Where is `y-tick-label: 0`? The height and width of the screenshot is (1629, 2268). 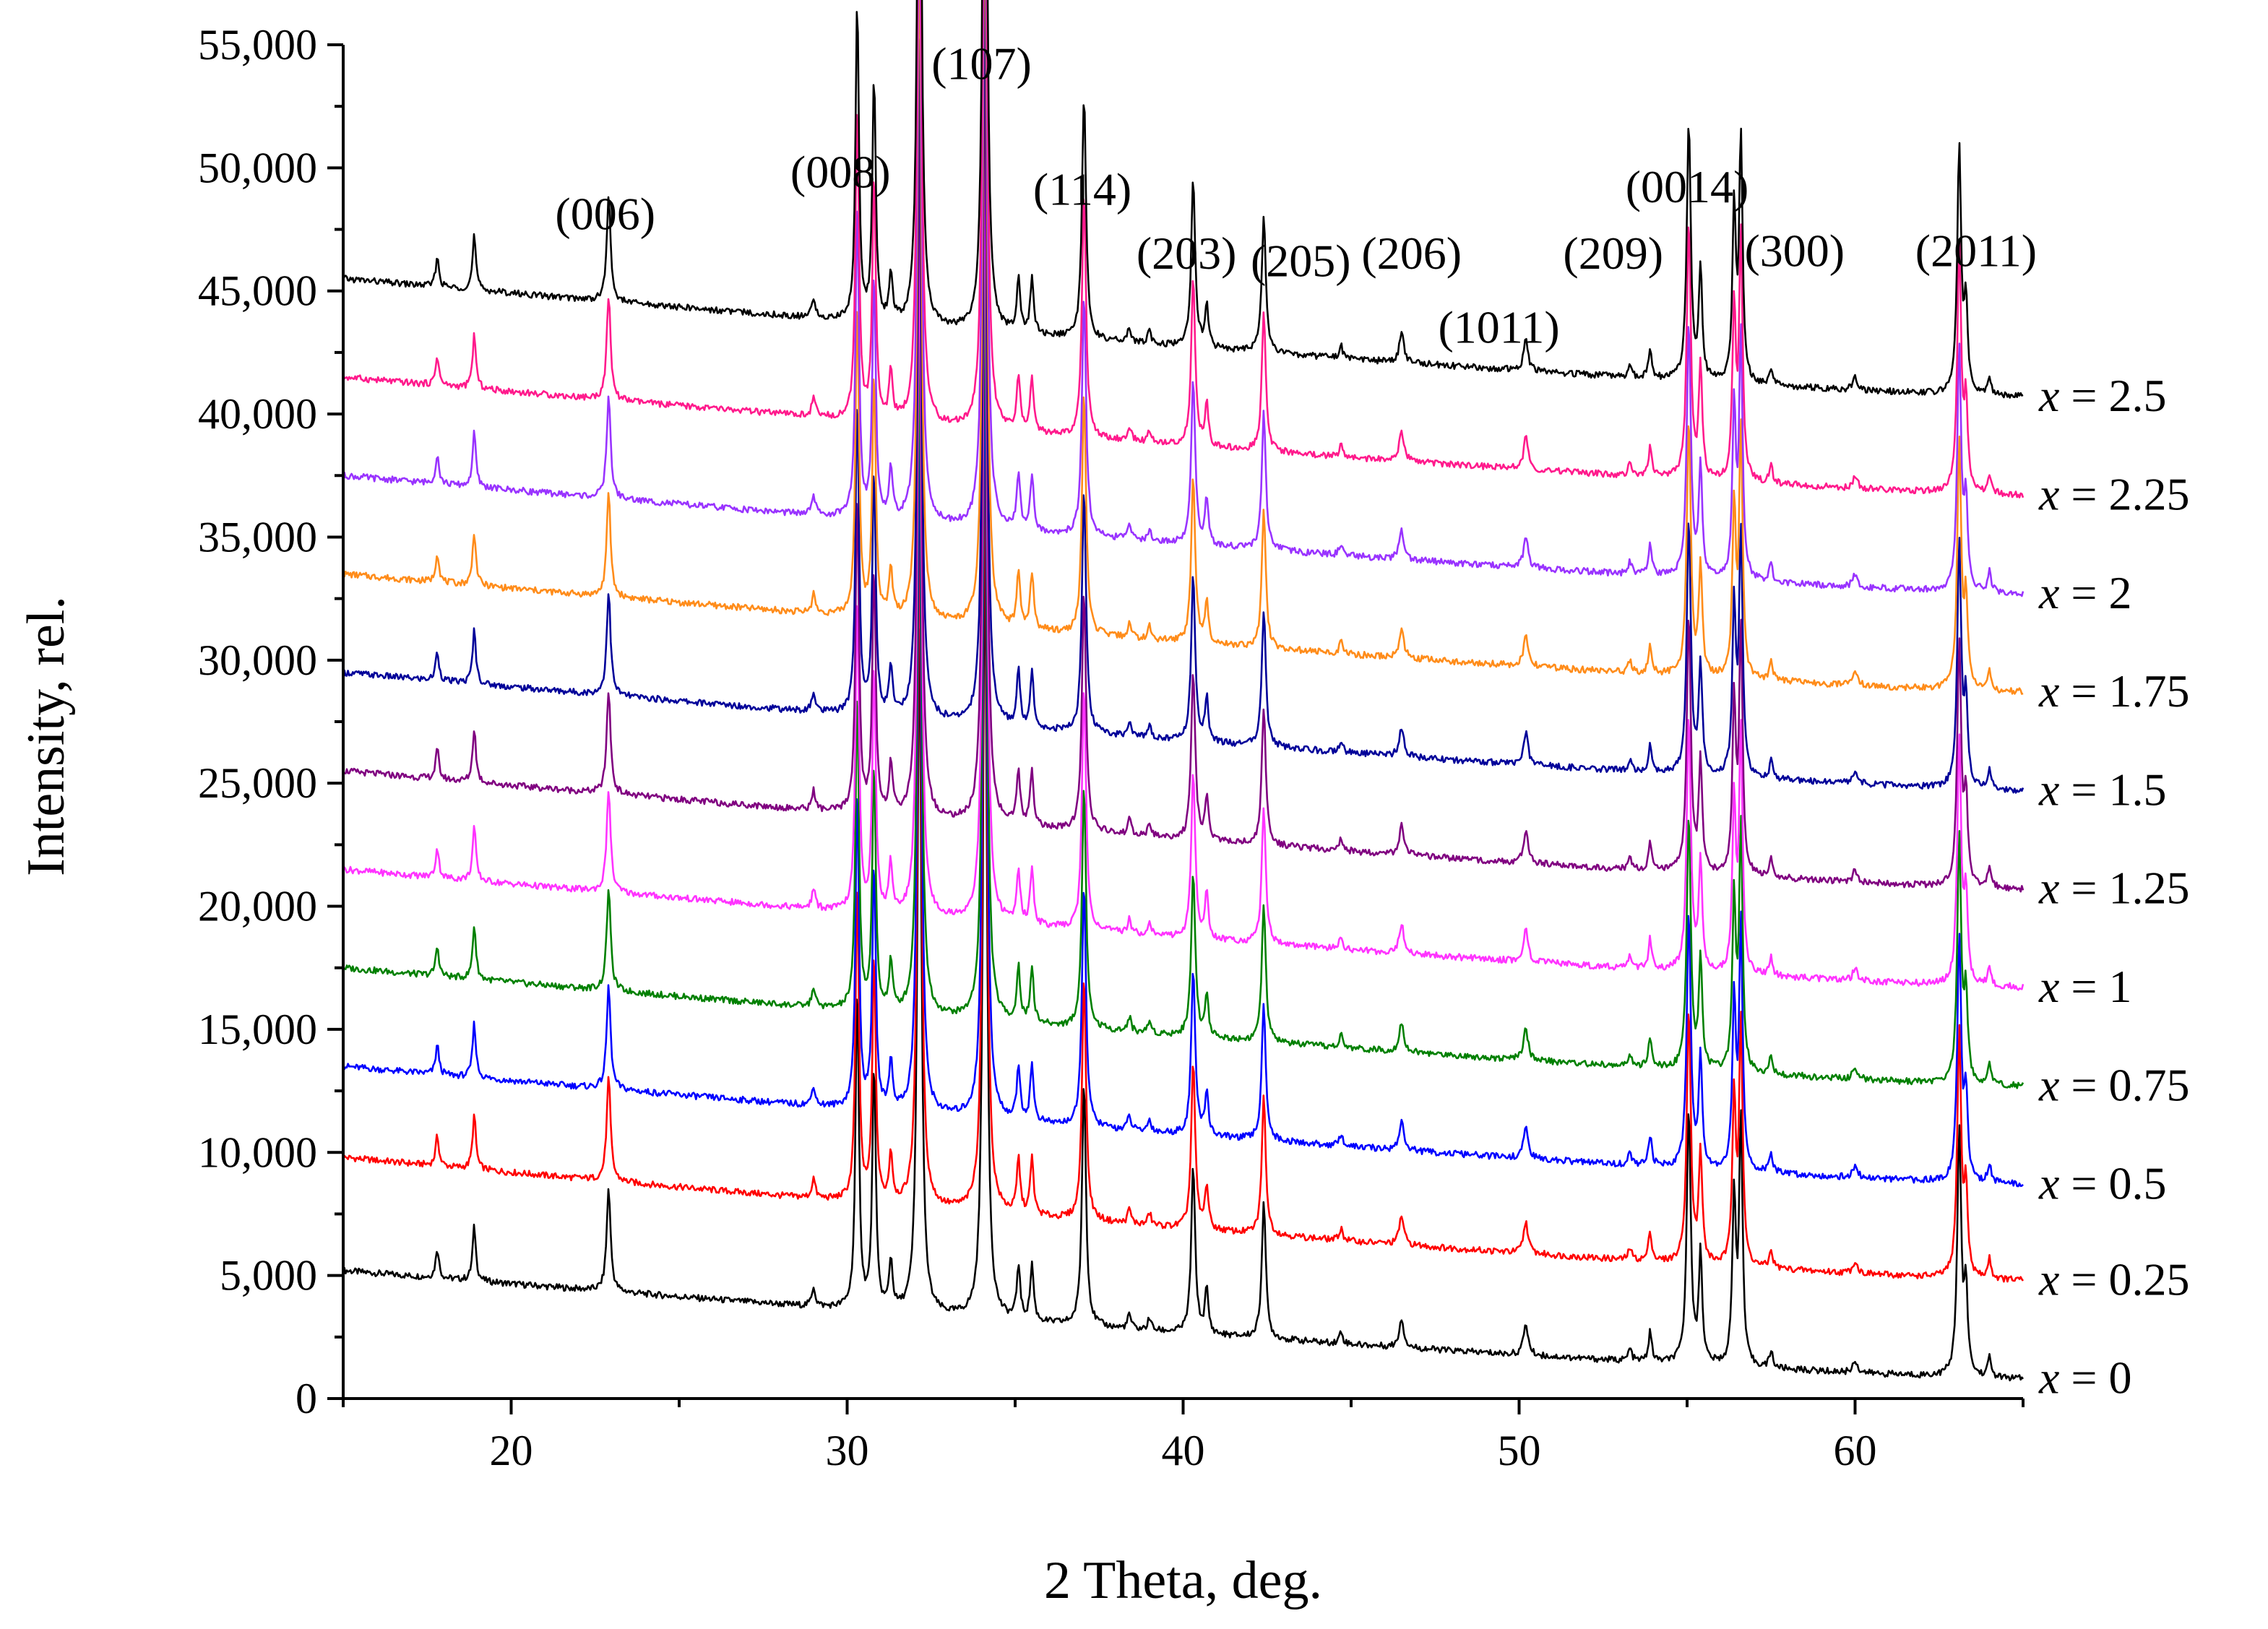 y-tick-label: 0 is located at coordinates (306, 1398).